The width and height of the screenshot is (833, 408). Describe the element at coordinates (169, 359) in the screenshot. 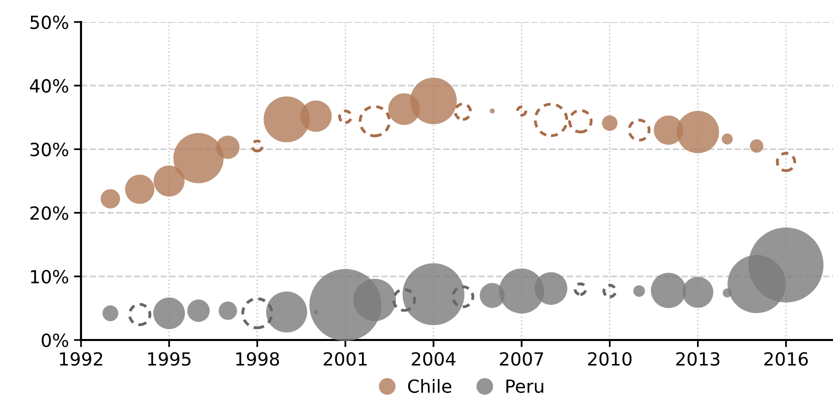

I see `x-tick-label: 1995` at that location.